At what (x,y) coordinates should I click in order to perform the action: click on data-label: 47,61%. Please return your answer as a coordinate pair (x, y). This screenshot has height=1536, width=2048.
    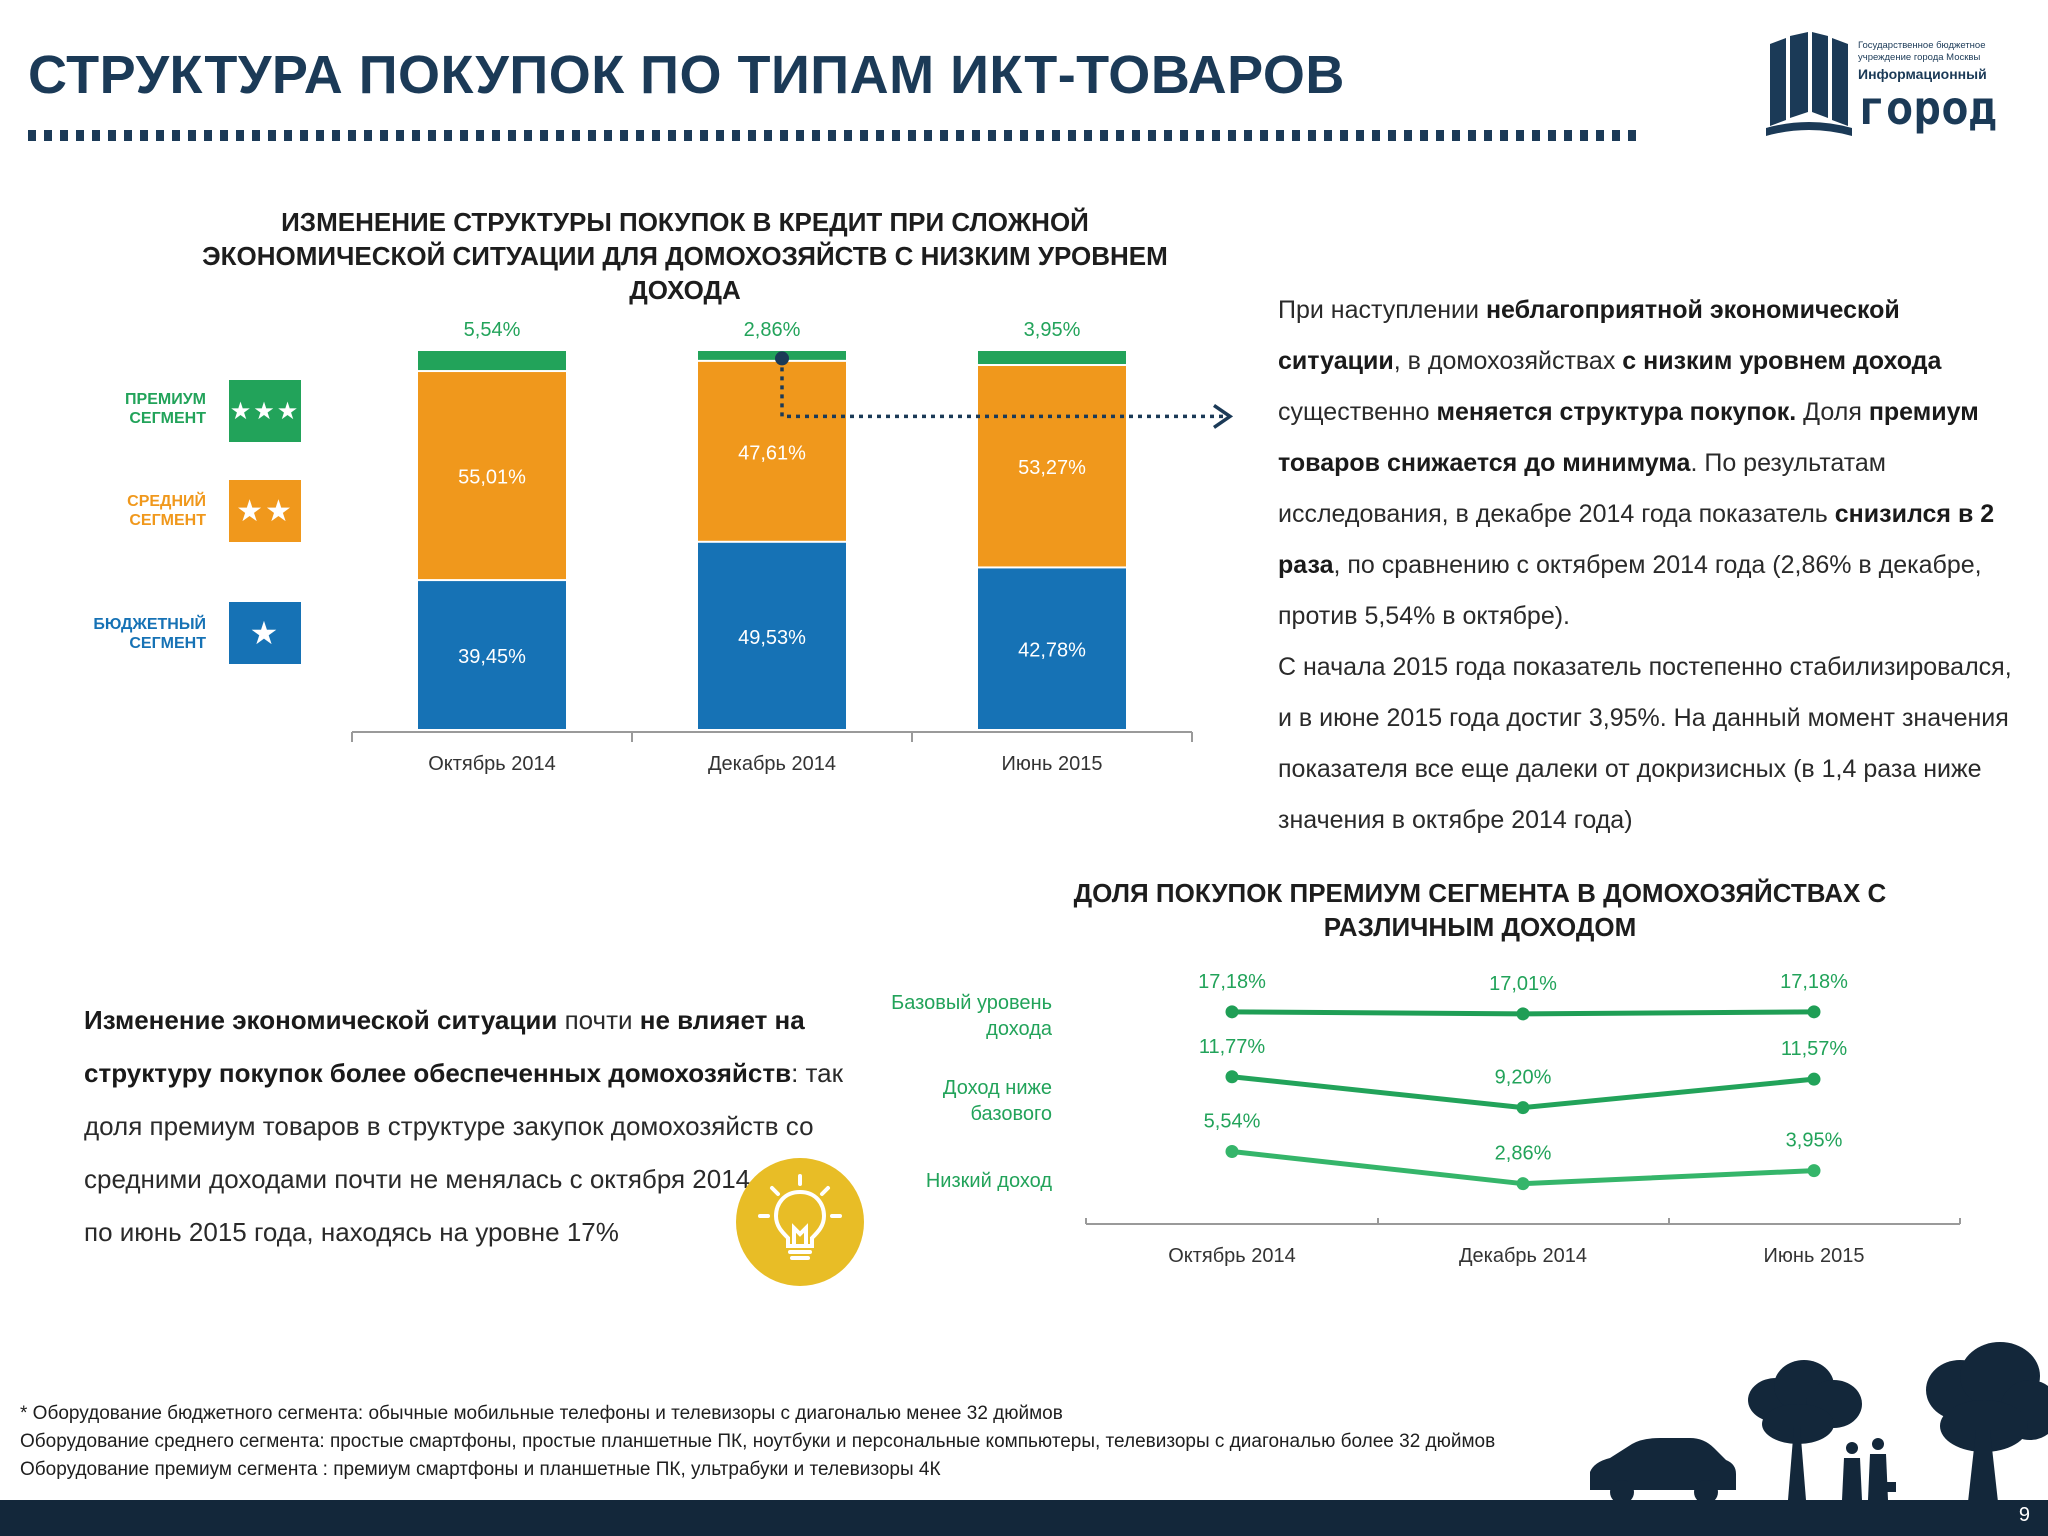
    Looking at the image, I should click on (772, 453).